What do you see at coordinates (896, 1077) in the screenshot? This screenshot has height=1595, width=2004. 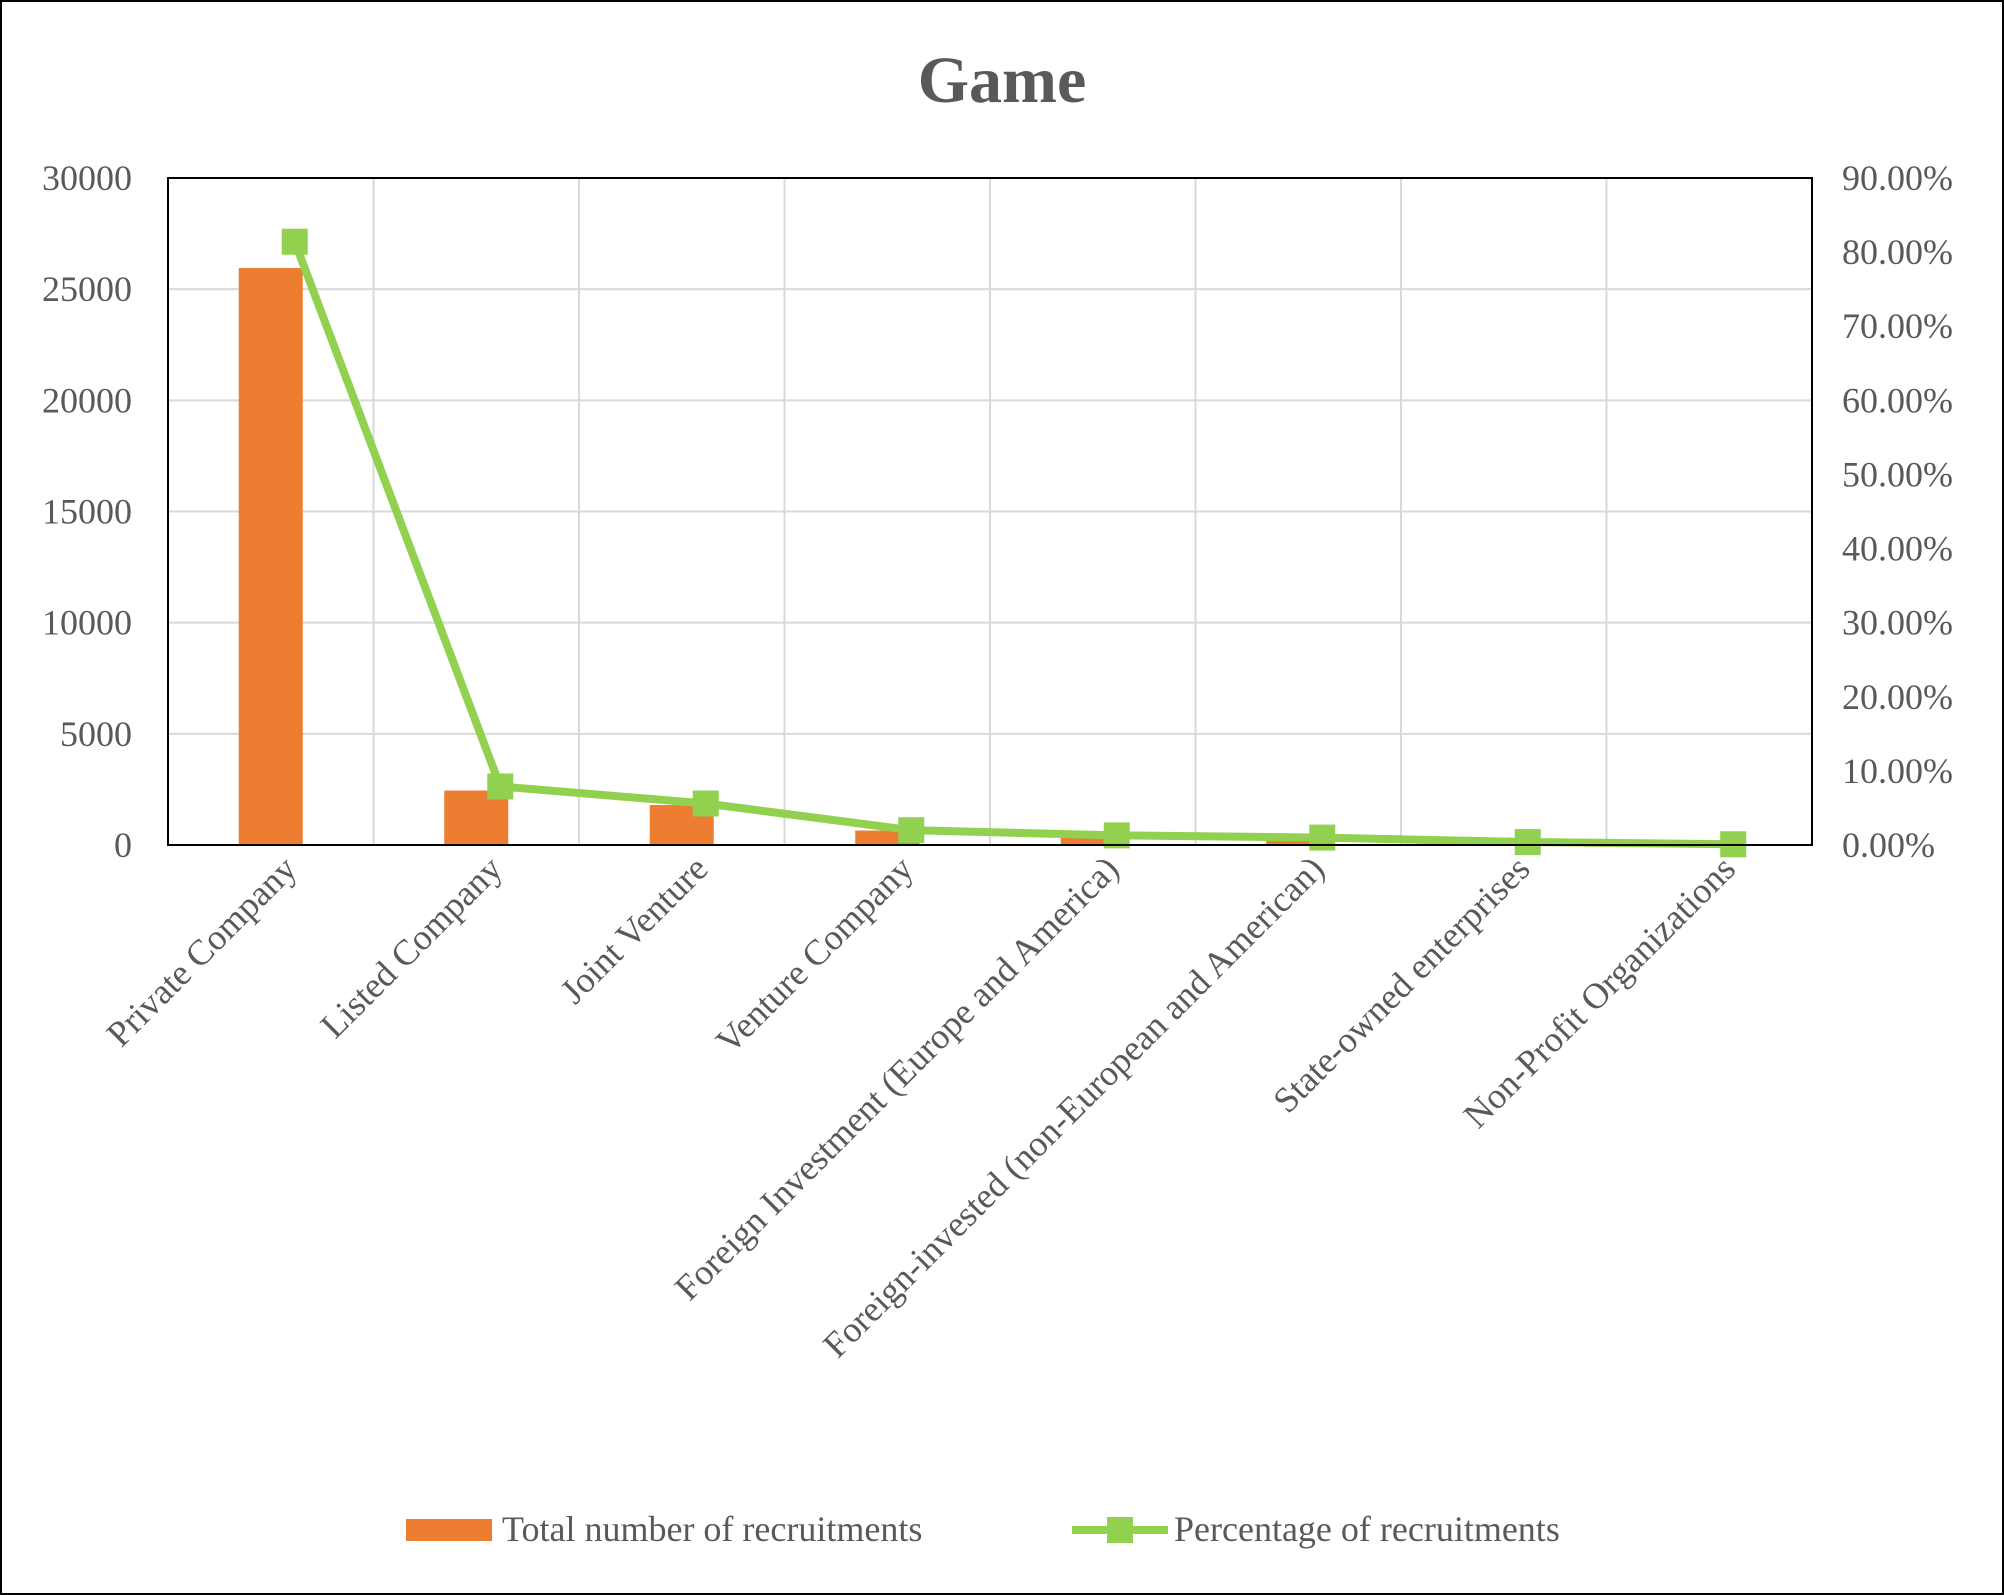 I see `category-label: Foreign Investment (Europe and America)` at bounding box center [896, 1077].